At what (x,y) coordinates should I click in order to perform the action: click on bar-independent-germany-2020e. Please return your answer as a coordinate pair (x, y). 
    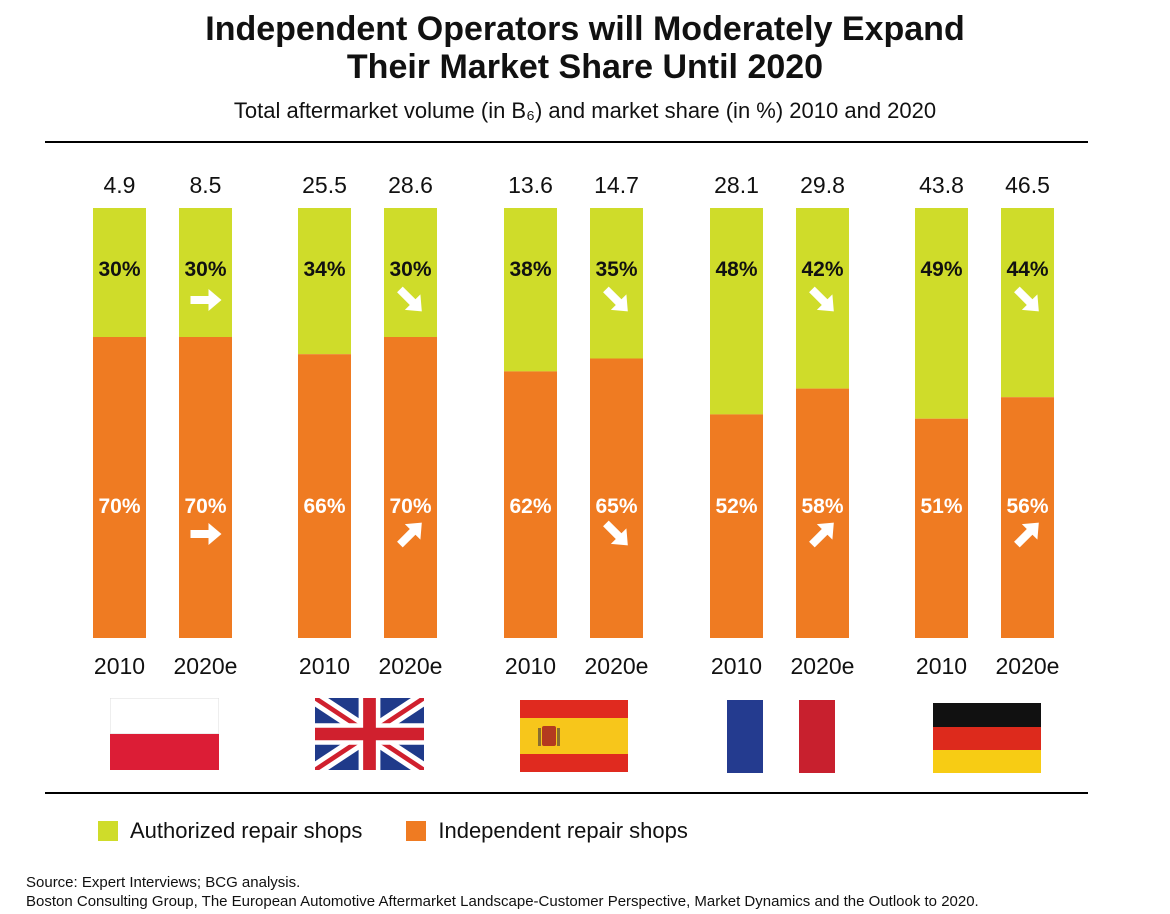
    Looking at the image, I should click on (1027, 517).